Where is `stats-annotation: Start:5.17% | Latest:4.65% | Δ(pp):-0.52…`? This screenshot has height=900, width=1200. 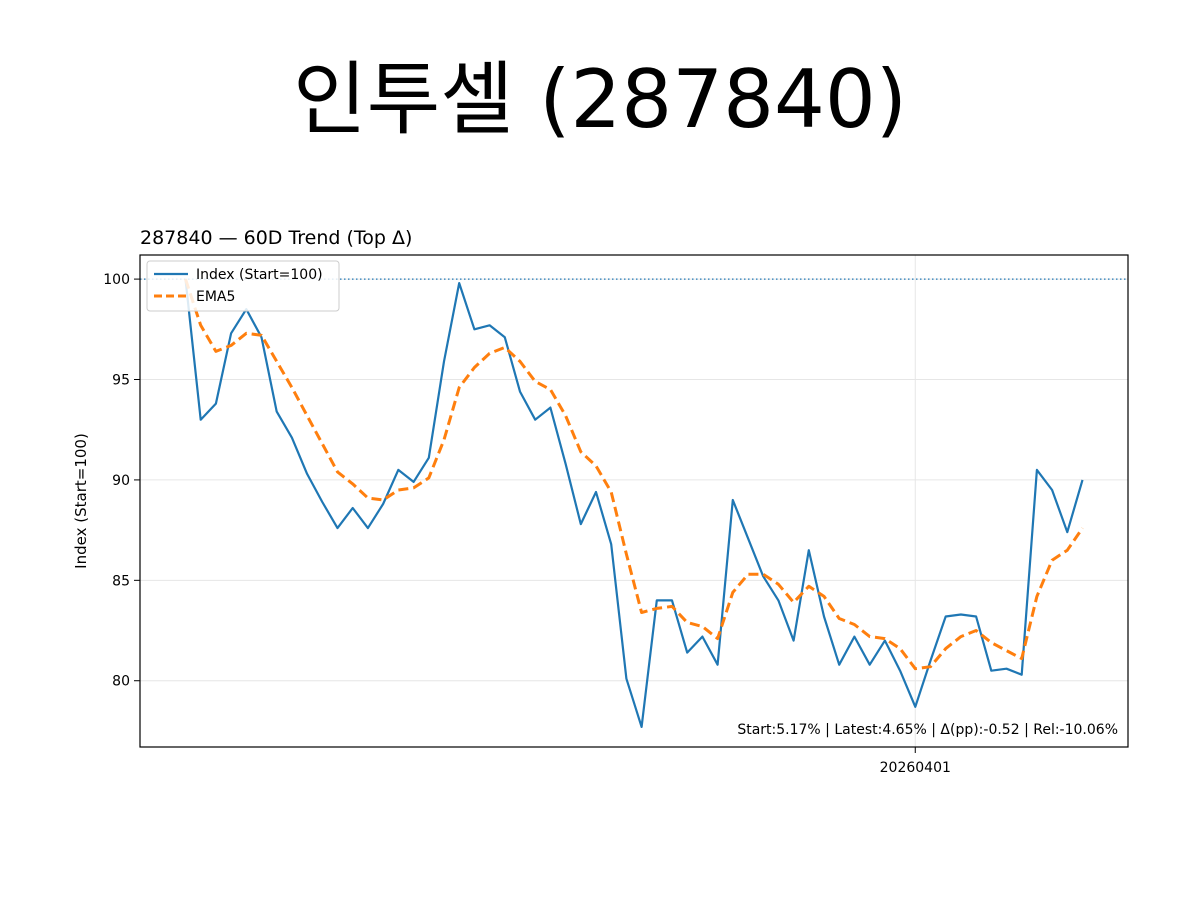
stats-annotation: Start:5.17% | Latest:4.65% | Δ(pp):-0.52… is located at coordinates (927, 730).